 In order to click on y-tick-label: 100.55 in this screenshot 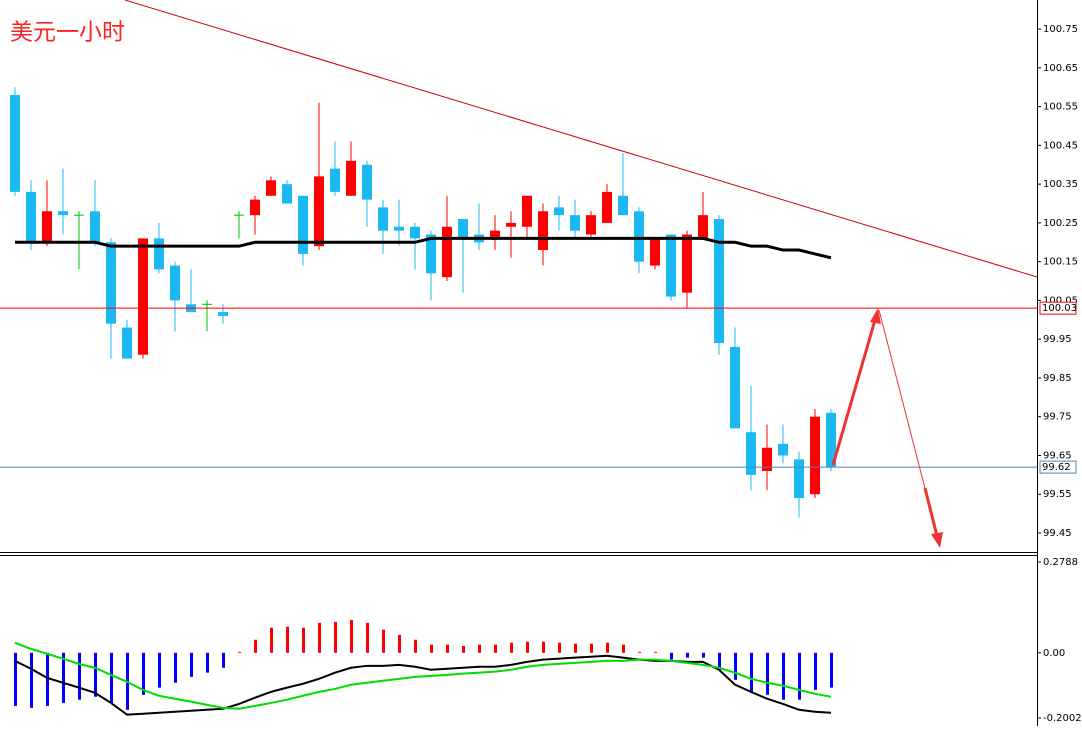, I will do `click(1060, 107)`.